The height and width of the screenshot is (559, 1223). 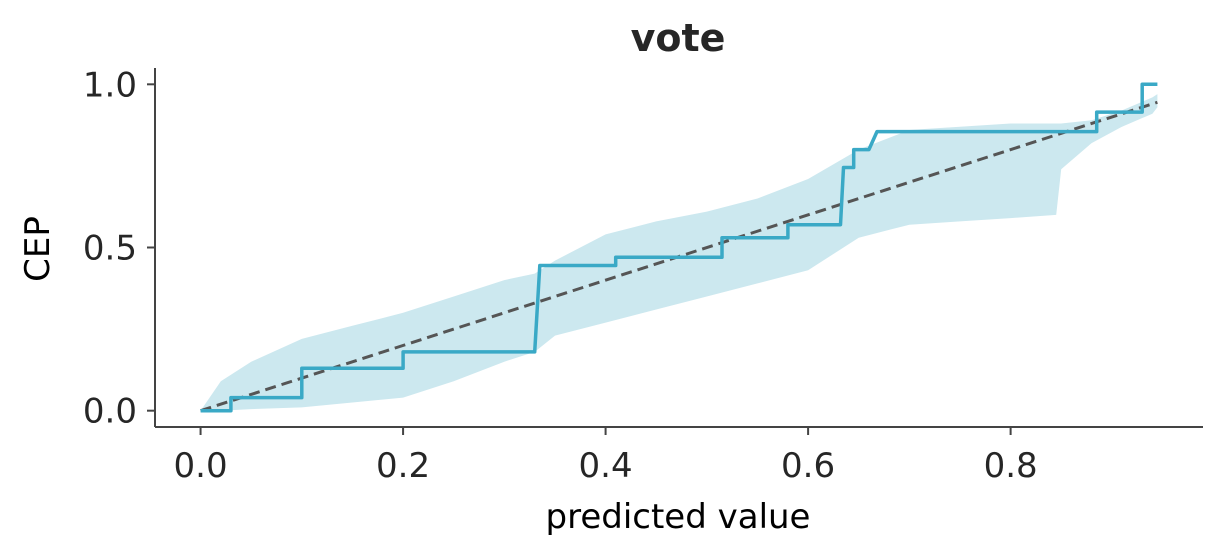 I want to click on y-ticks: 0.0 0.5 1.0, so click(x=119, y=248).